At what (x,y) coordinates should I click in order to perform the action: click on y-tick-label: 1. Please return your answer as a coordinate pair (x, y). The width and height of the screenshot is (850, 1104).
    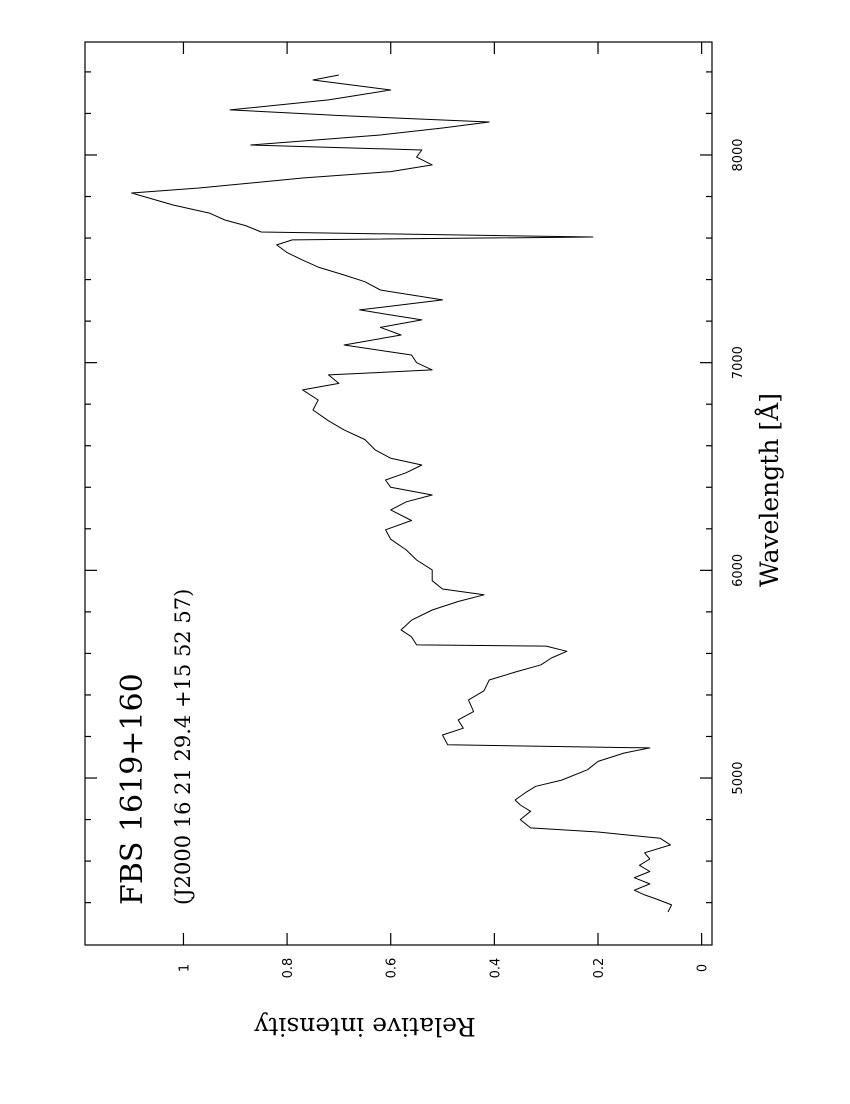
    Looking at the image, I should click on (184, 968).